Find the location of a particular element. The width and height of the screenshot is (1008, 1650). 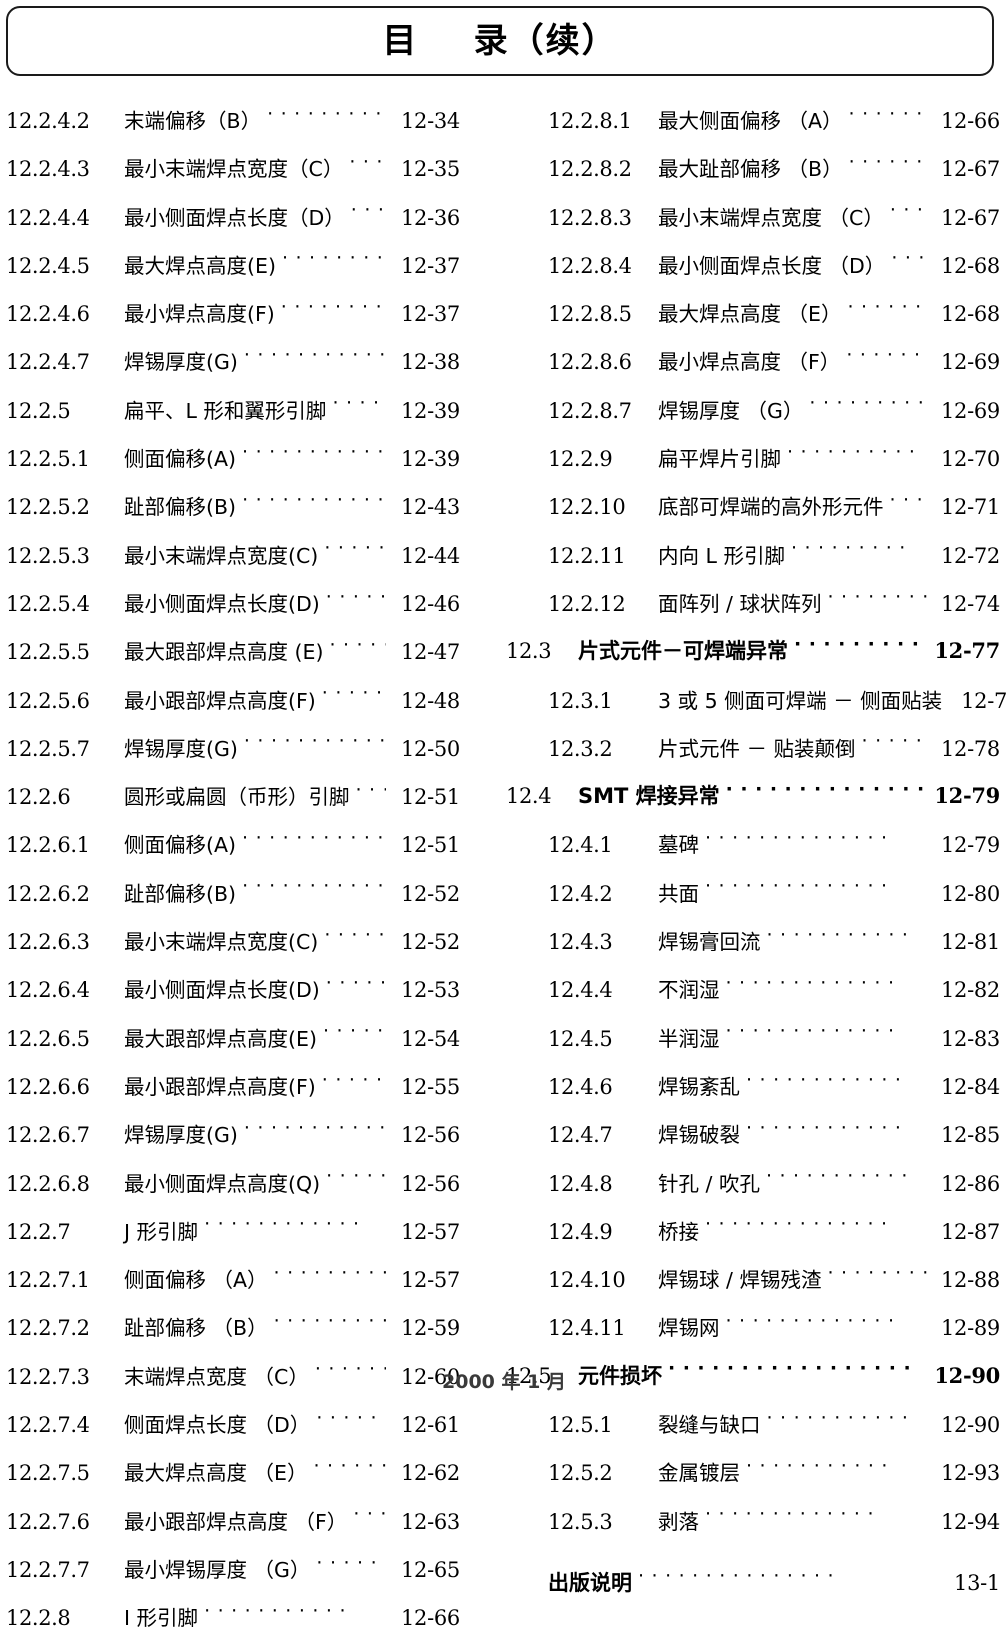

toc-entry-number: 12.2.10 is located at coordinates (587, 507).